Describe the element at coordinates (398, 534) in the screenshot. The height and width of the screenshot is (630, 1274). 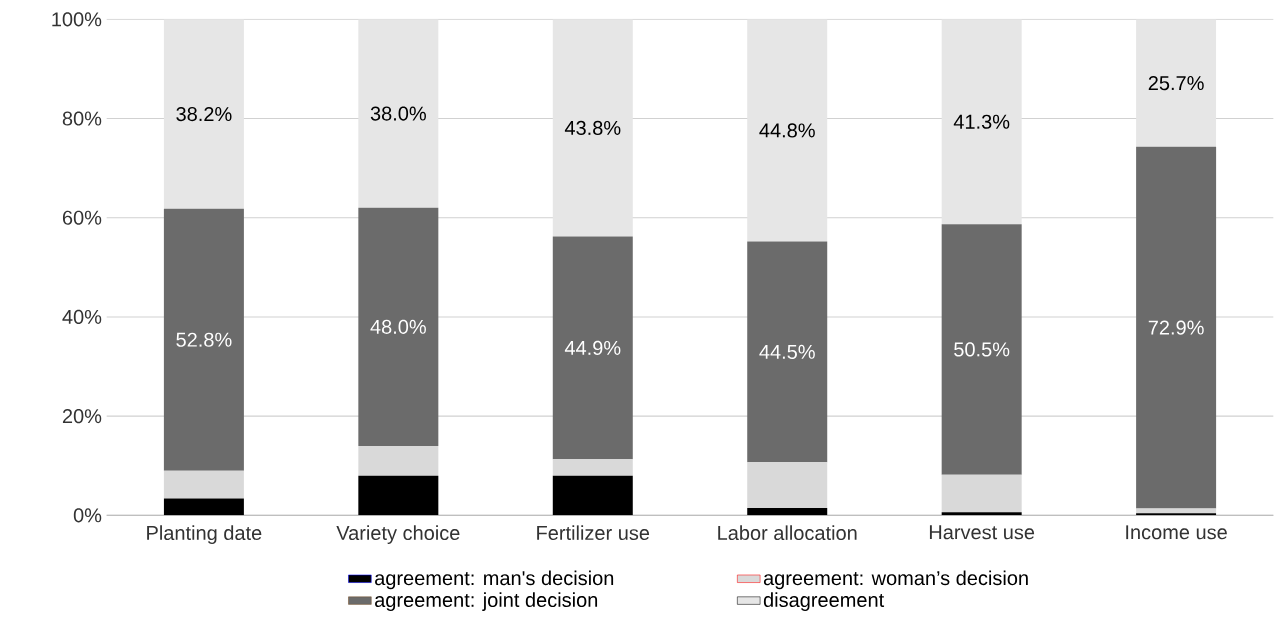
I see `x-tick-label: Variety choice` at that location.